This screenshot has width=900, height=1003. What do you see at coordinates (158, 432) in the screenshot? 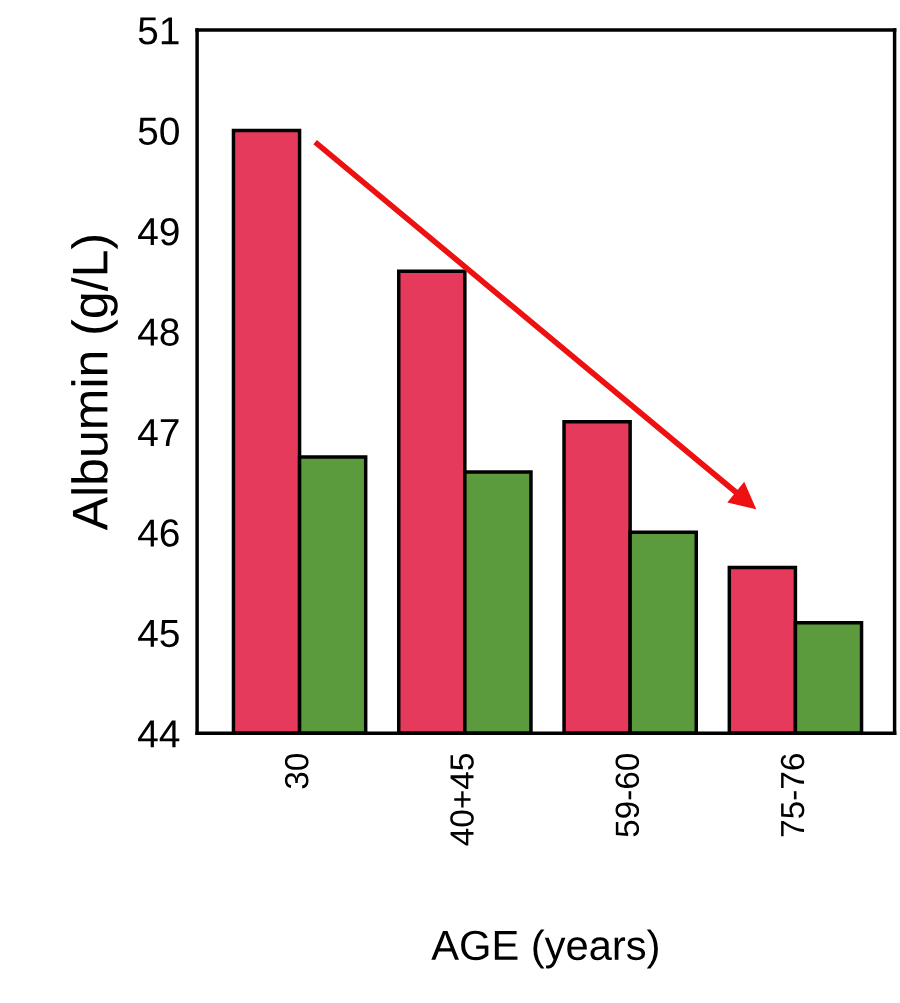
I see `y-tick-label: 47` at bounding box center [158, 432].